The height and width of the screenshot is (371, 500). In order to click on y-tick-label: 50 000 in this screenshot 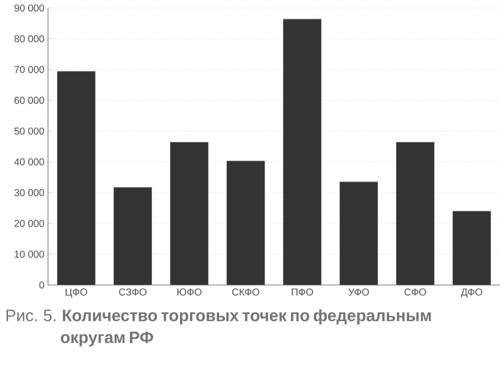, I will do `click(29, 131)`.